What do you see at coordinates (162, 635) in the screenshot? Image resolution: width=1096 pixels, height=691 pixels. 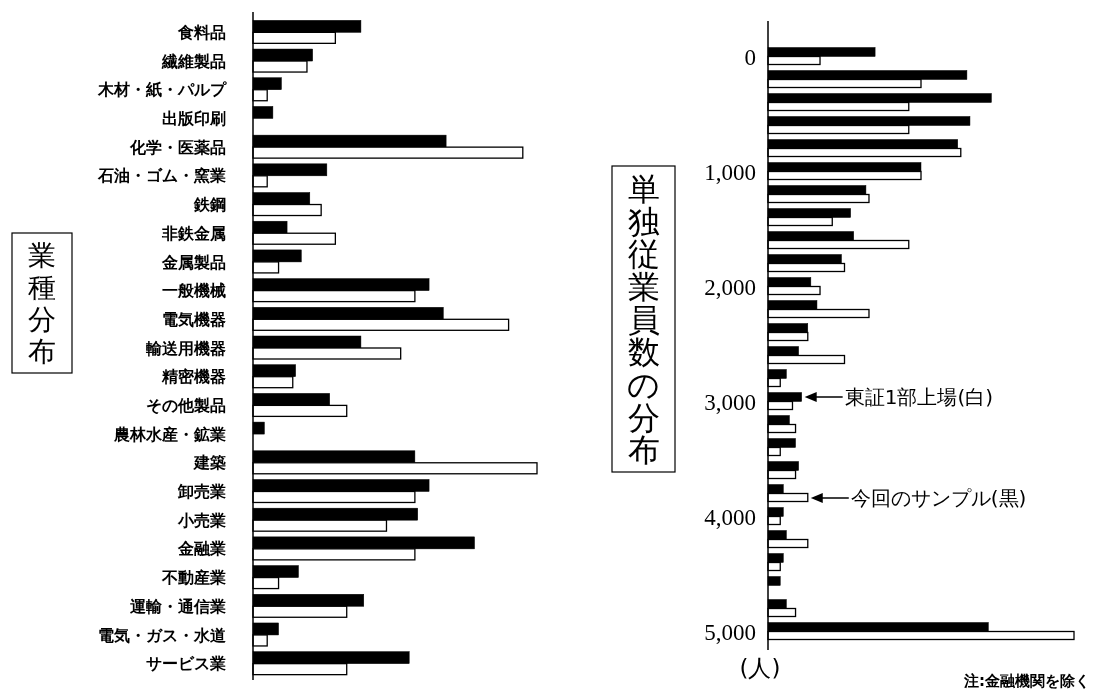 I see `y-tick-label: 電気・ガス・水道` at bounding box center [162, 635].